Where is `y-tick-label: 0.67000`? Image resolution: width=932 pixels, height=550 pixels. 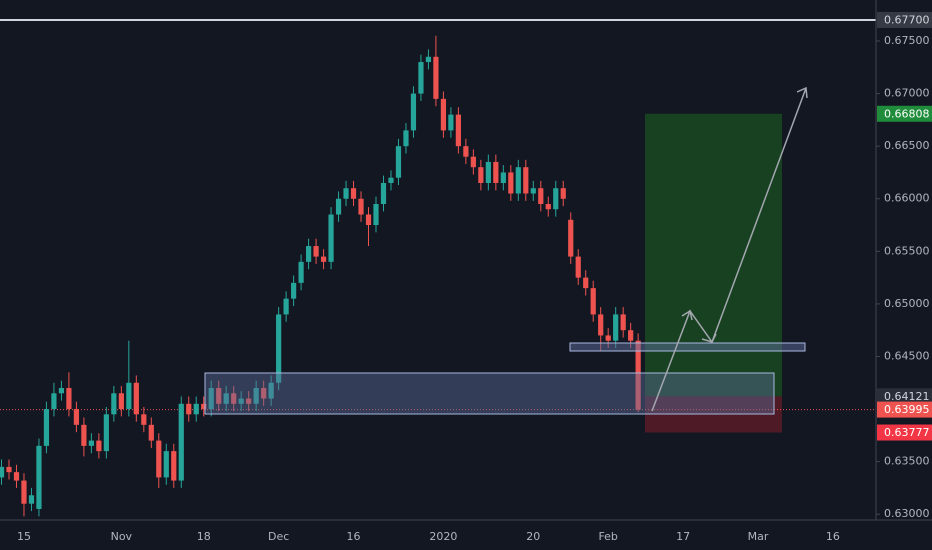
y-tick-label: 0.67000 is located at coordinates (907, 93).